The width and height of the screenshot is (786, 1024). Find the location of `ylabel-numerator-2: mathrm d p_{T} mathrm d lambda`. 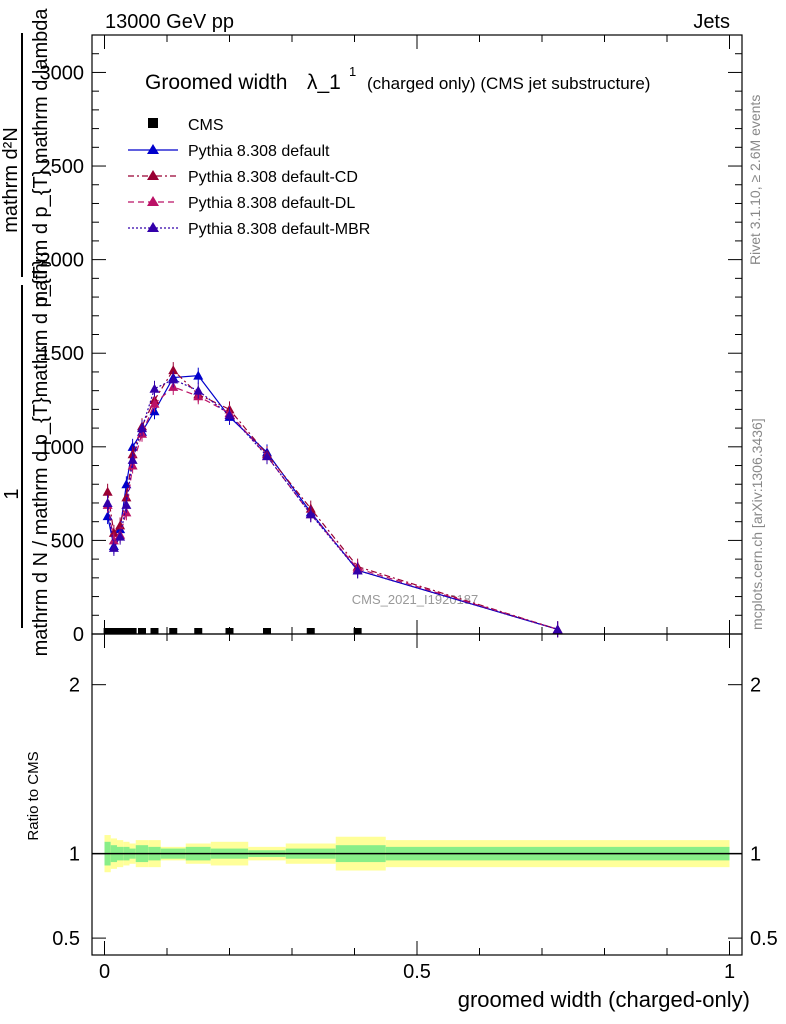

ylabel-numerator-2: mathrm d p_{T} mathrm d lambda is located at coordinates (41, 158).